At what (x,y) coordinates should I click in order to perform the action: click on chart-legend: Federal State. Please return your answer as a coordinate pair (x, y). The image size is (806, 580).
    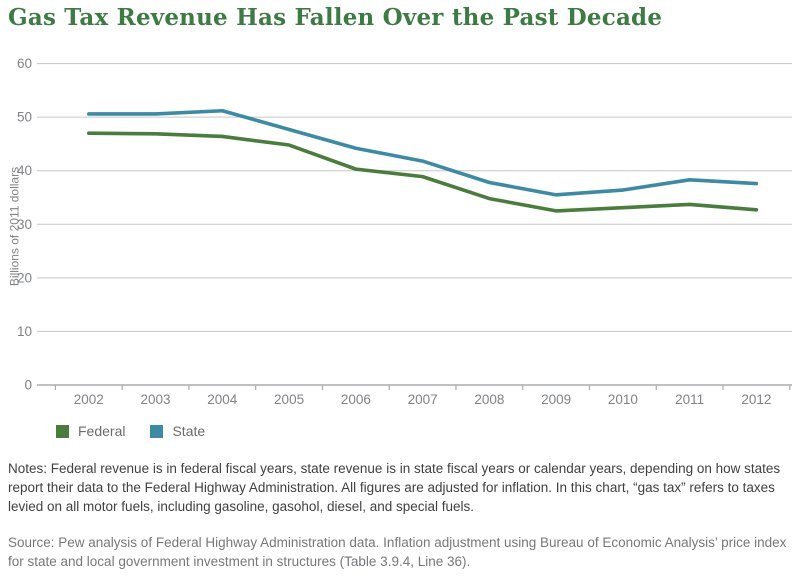
    Looking at the image, I should click on (130, 431).